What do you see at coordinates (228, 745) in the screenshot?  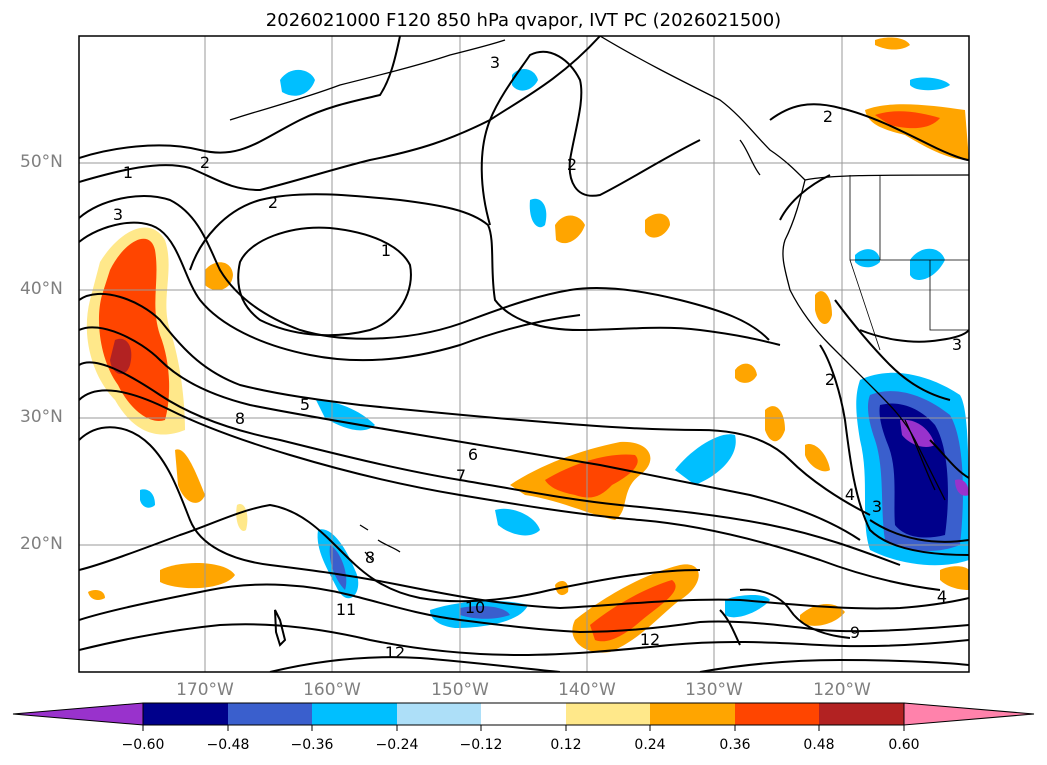 I see `colorbar-tick-label: −0.48` at bounding box center [228, 745].